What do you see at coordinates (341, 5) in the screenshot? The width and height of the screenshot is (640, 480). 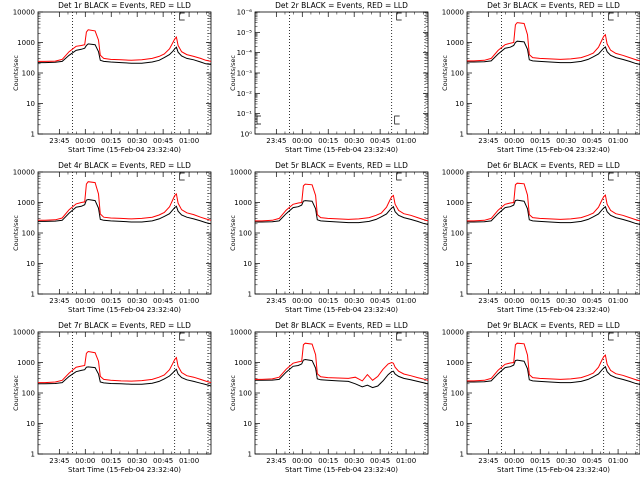 I see `chart-title: Det 2r BLACK = Events, RED = LLD` at bounding box center [341, 5].